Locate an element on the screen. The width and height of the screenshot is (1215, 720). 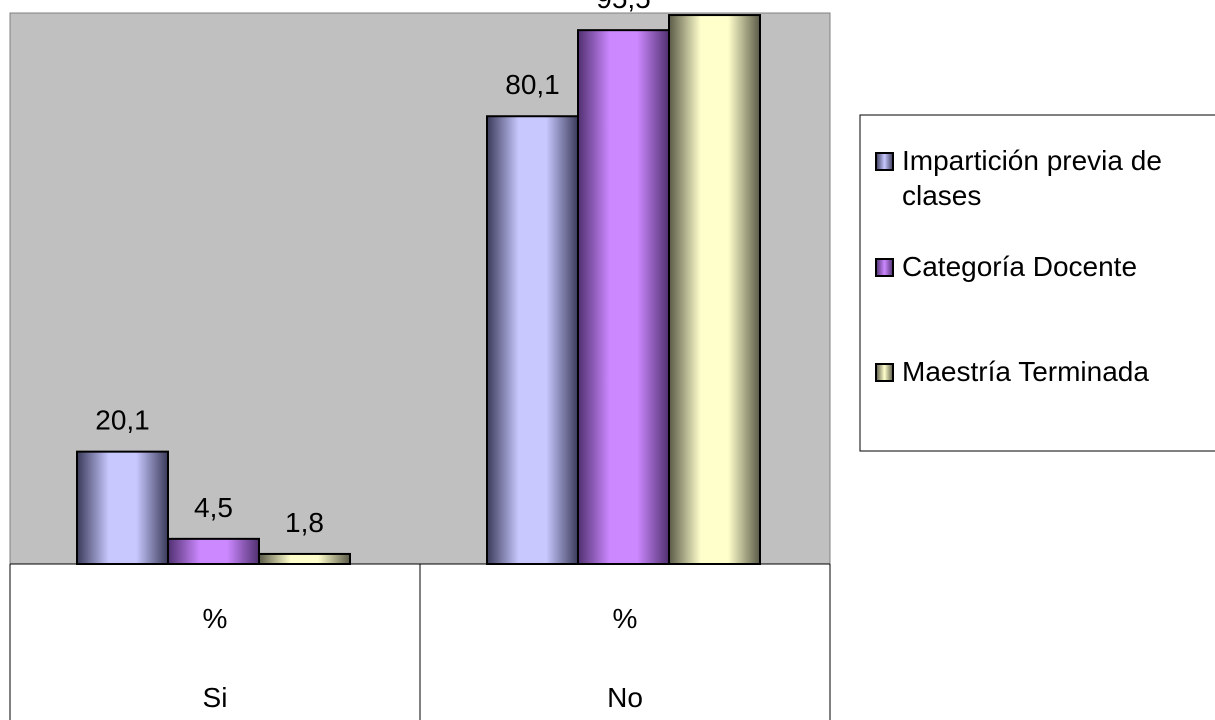
data-label: 1,8 is located at coordinates (304, 522).